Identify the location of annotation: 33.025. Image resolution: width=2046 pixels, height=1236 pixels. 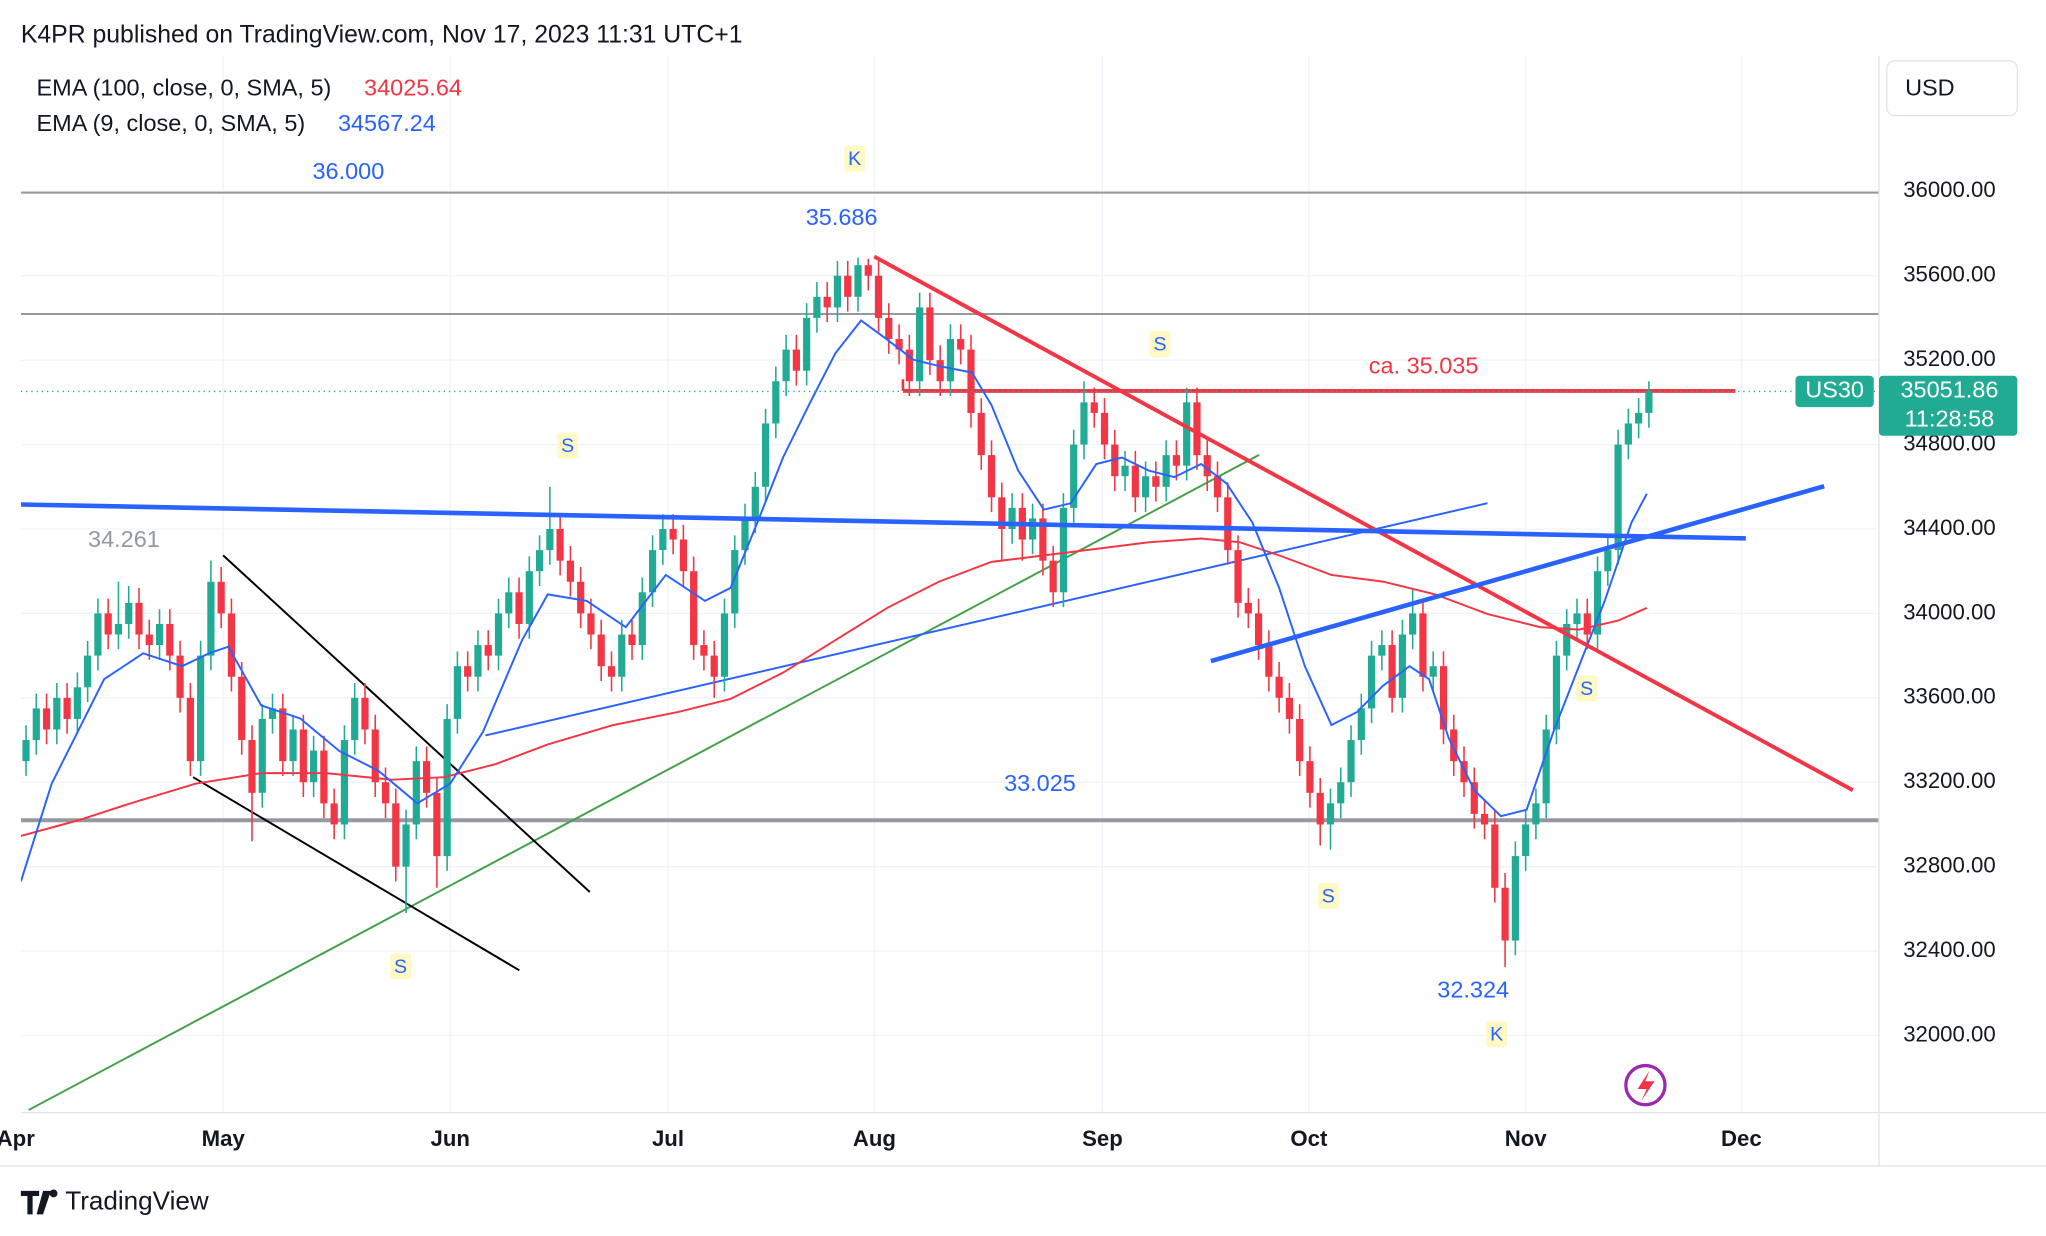
(1040, 783).